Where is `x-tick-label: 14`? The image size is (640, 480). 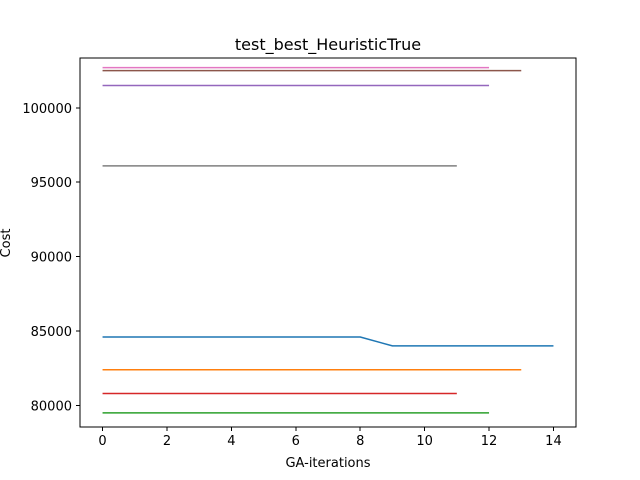
x-tick-label: 14 is located at coordinates (553, 441).